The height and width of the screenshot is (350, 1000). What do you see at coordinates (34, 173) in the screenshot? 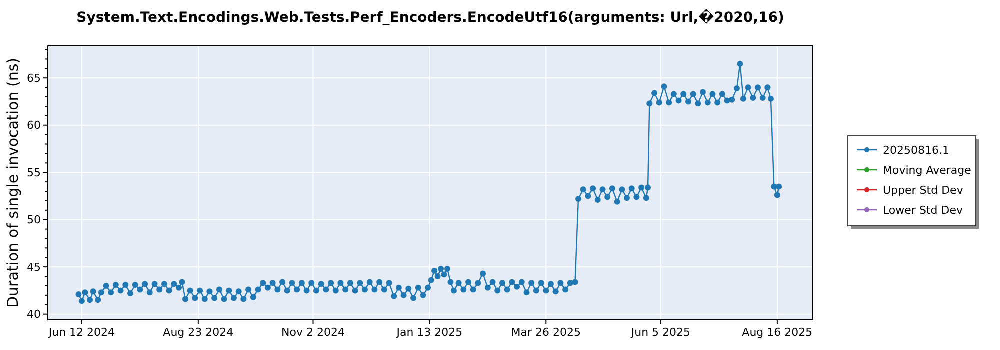
I see `y-tick-label: 55` at bounding box center [34, 173].